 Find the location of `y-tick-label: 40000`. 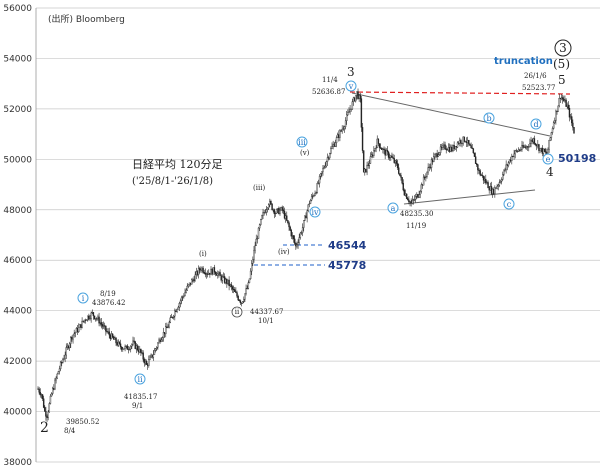

y-tick-label: 40000 is located at coordinates (17, 413).